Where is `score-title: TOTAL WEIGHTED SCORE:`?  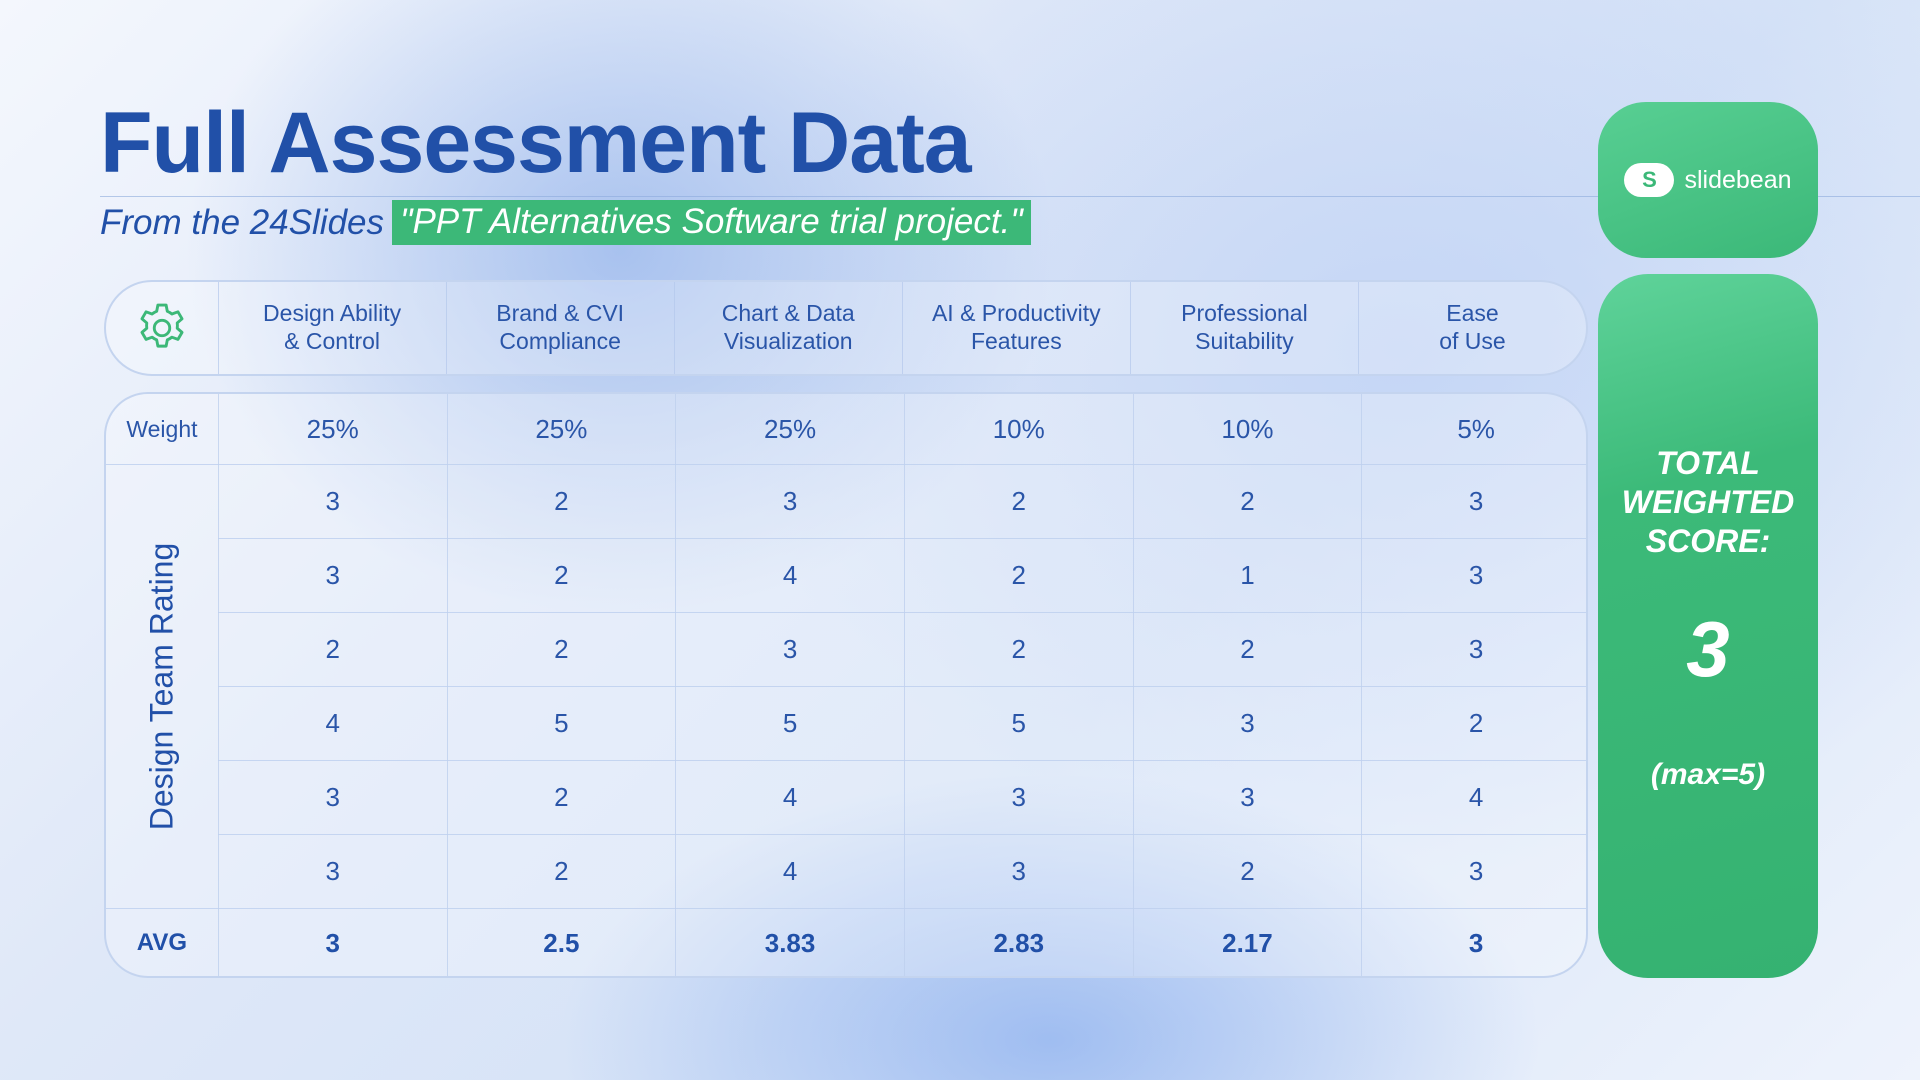
score-title: TOTAL WEIGHTED SCORE: is located at coordinates (1708, 502).